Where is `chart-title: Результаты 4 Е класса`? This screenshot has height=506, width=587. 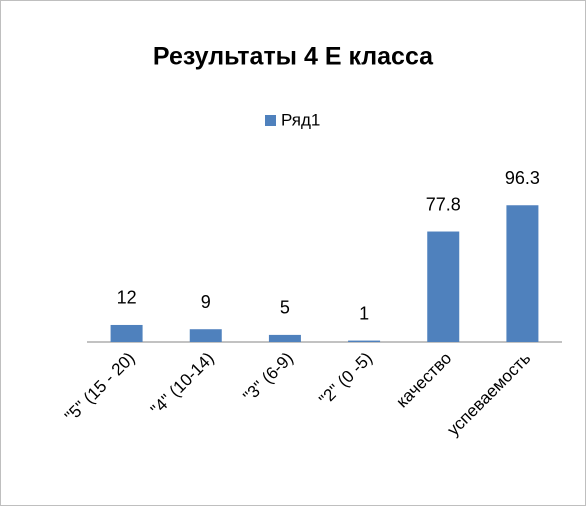 chart-title: Результаты 4 Е класса is located at coordinates (293, 57).